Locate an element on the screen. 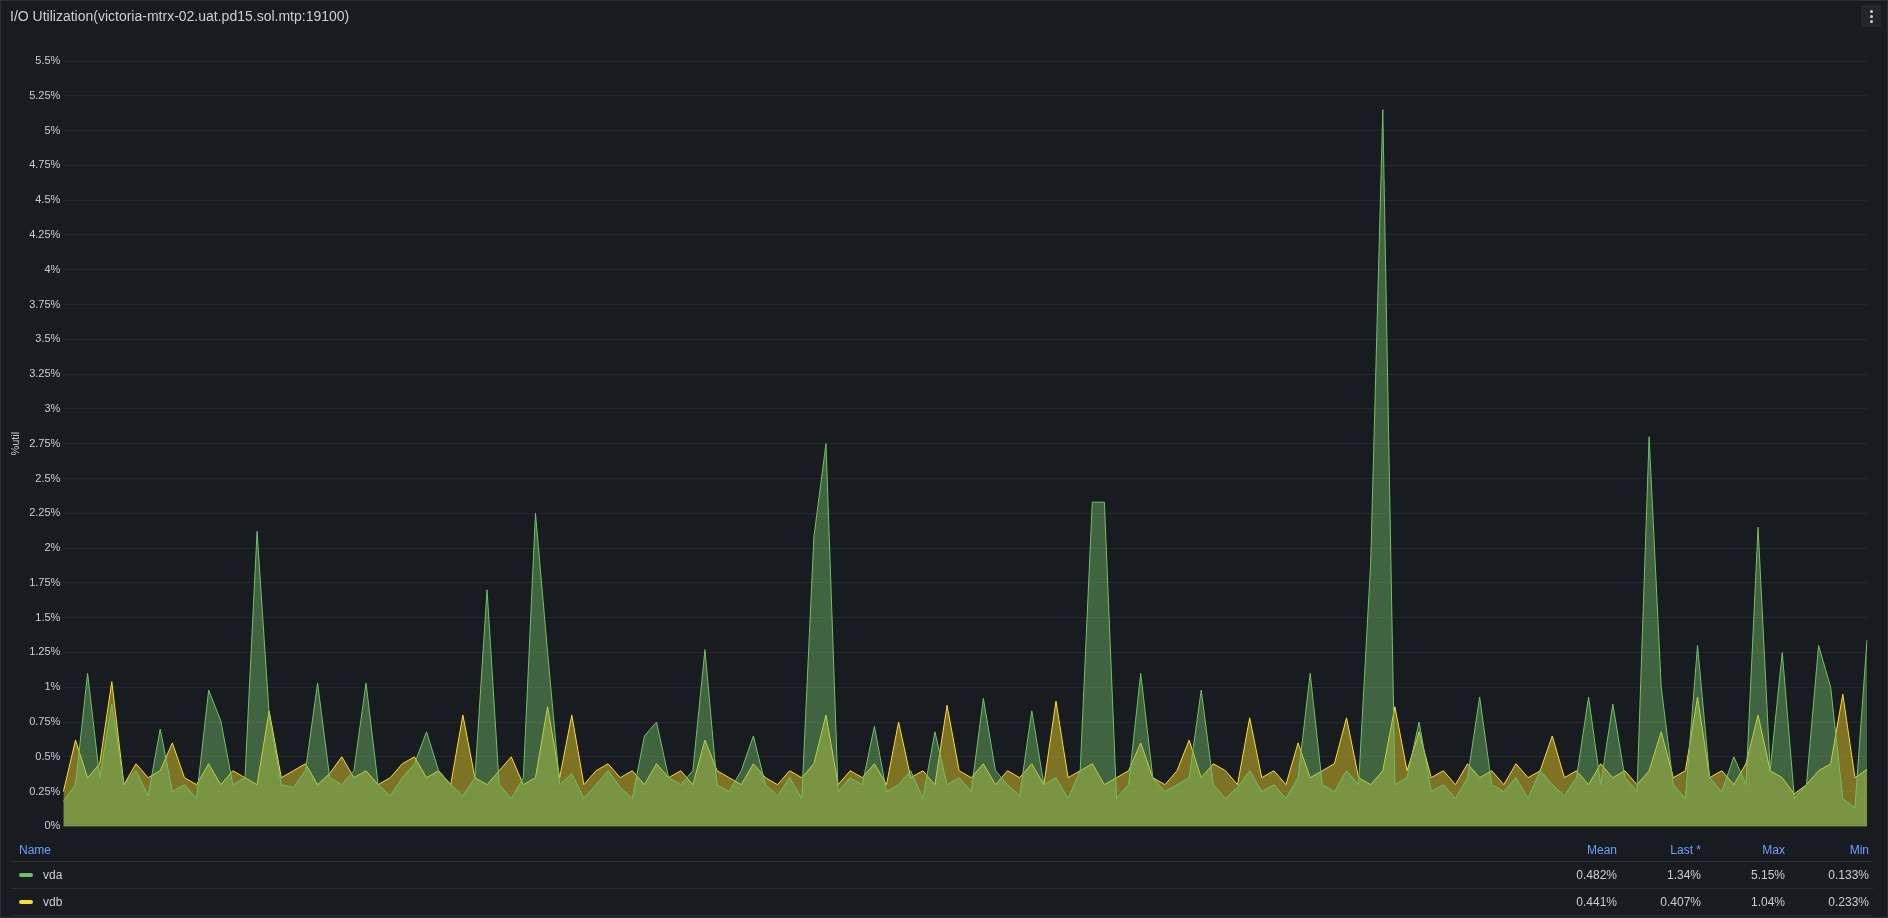 This screenshot has width=1888, height=918. y-axis-title: %util is located at coordinates (14, 443).